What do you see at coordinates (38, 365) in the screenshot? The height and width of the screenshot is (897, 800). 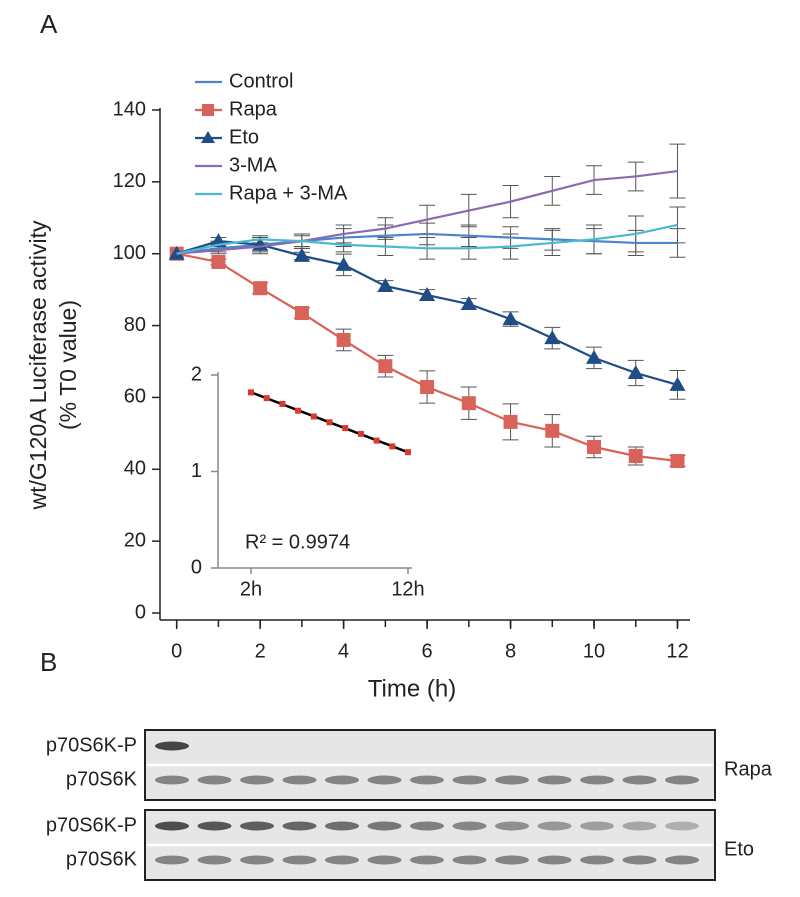 I see `y-axis-title: wt/G120A Luciferase activity` at bounding box center [38, 365].